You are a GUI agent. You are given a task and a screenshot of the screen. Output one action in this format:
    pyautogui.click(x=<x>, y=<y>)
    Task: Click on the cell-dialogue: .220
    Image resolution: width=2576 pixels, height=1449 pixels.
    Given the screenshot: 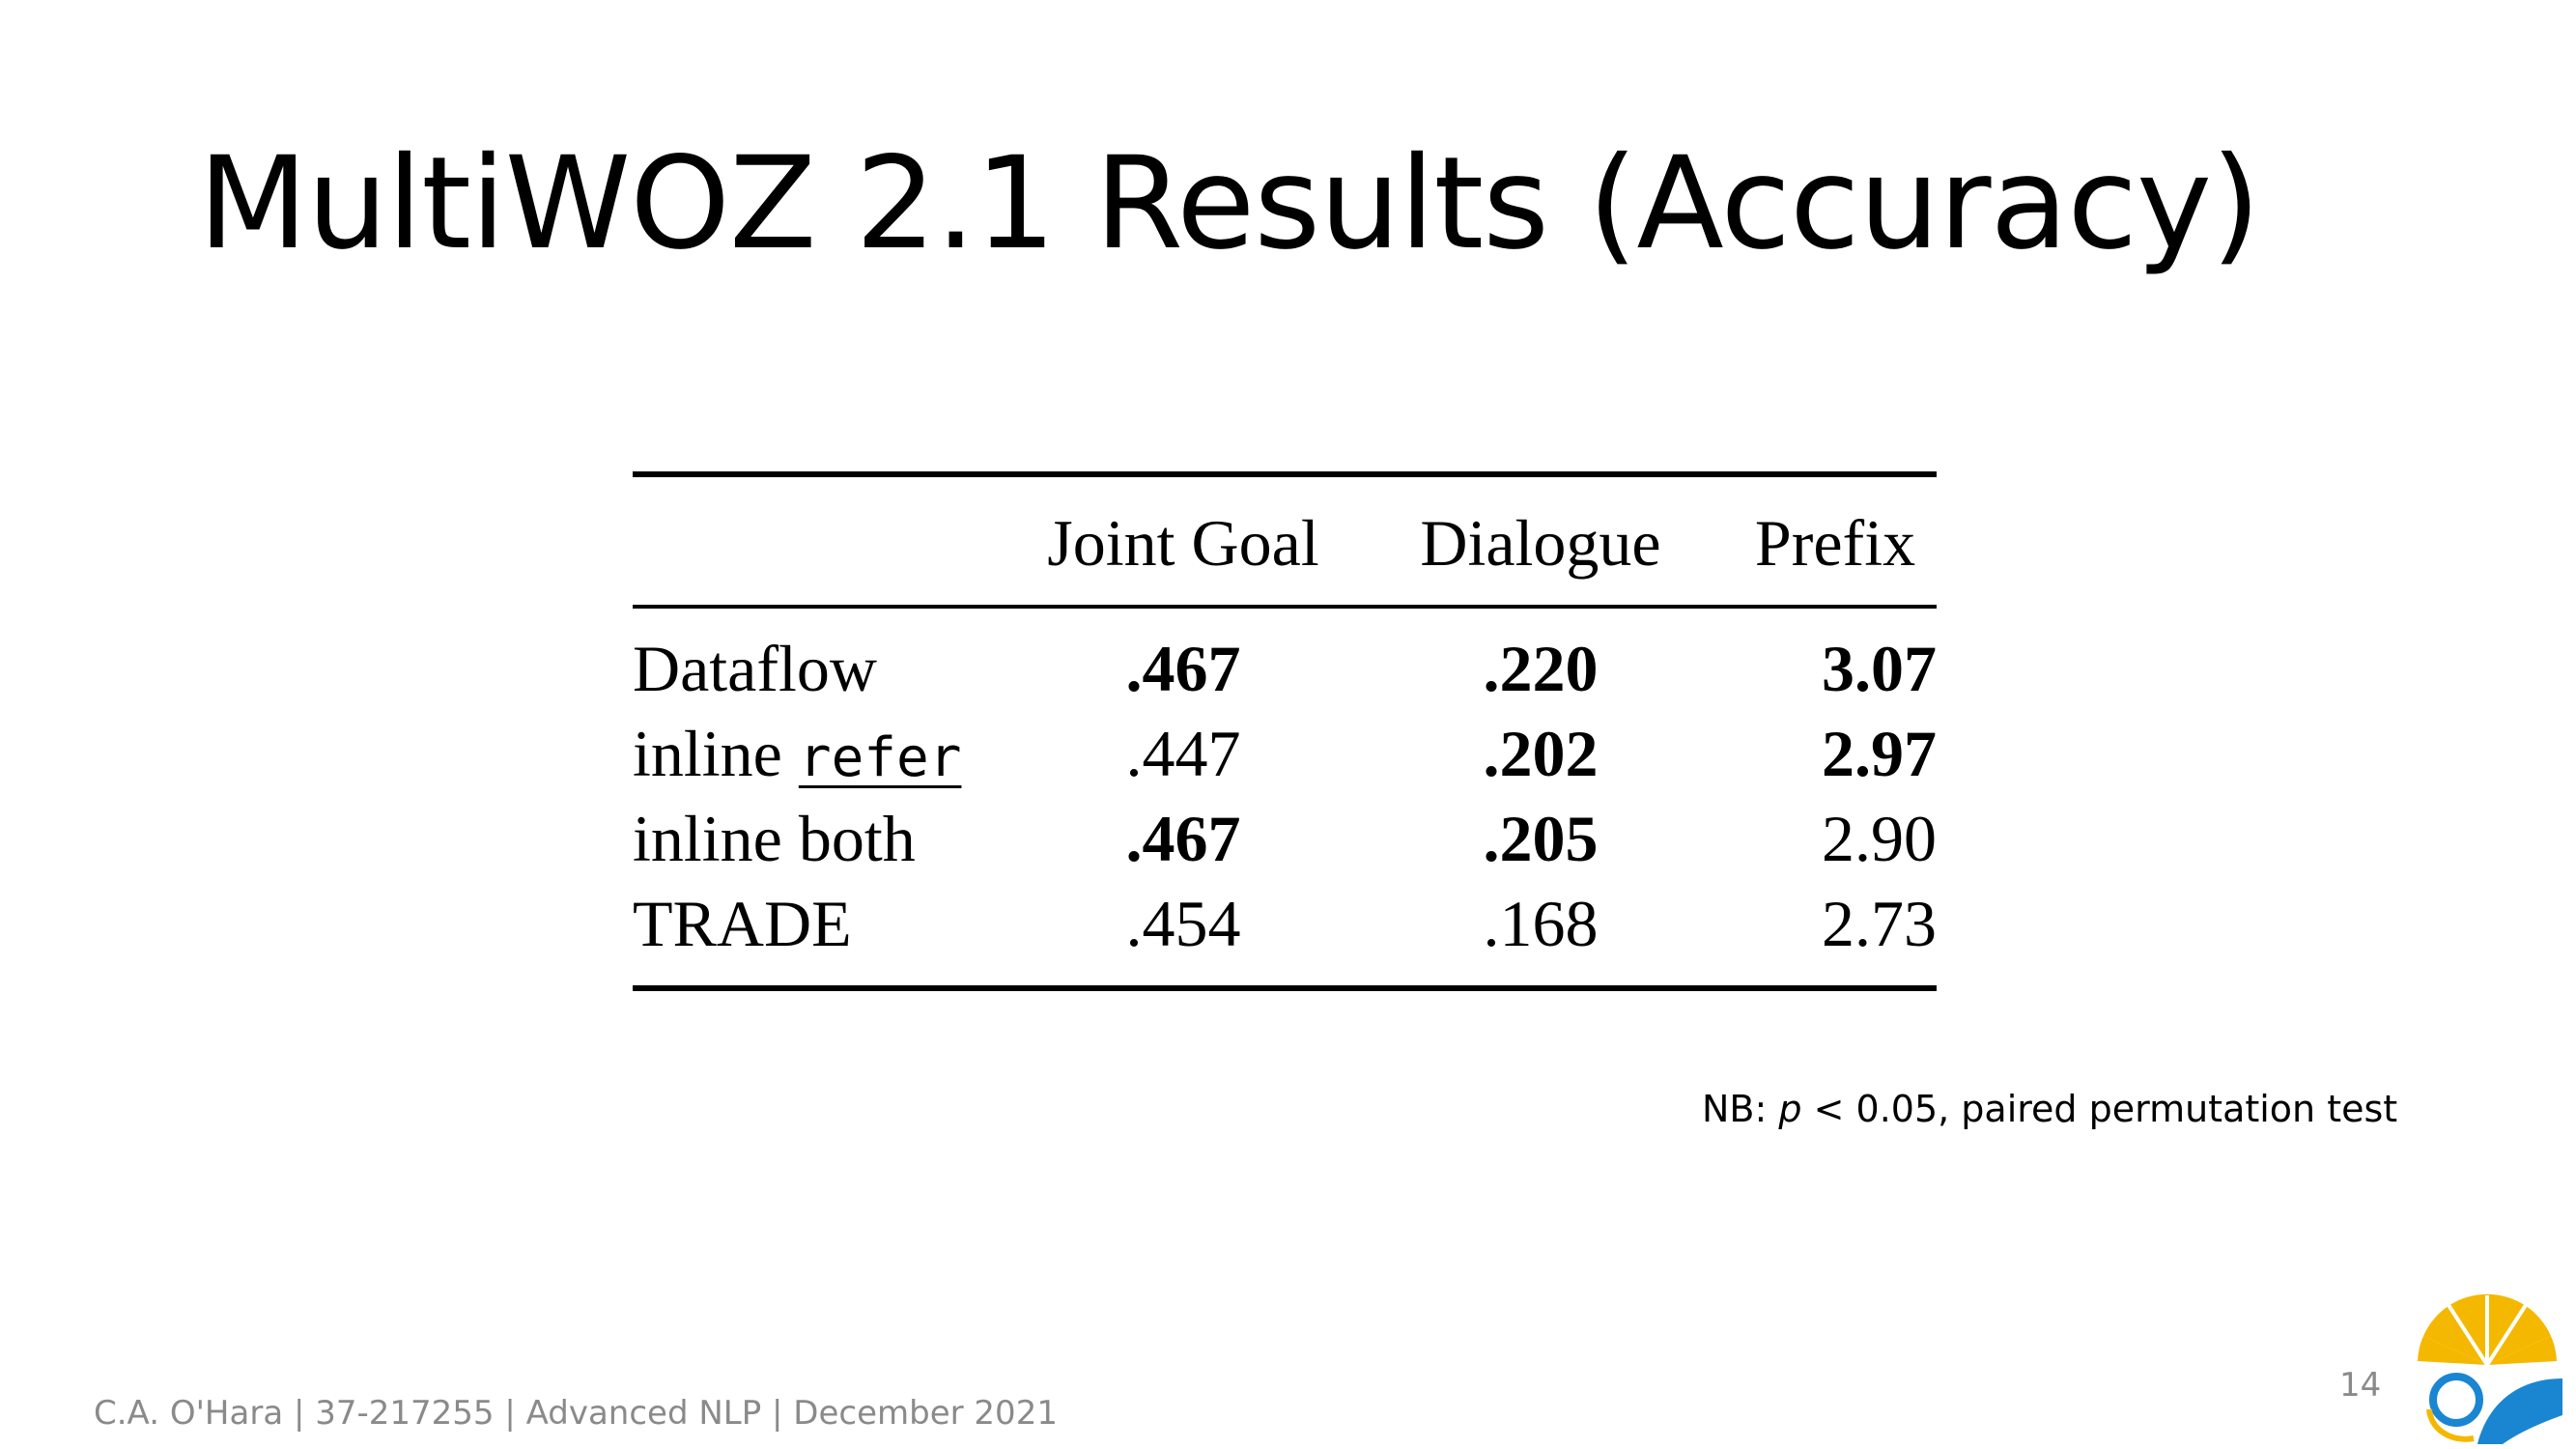 What is the action you would take?
    pyautogui.click(x=1541, y=668)
    